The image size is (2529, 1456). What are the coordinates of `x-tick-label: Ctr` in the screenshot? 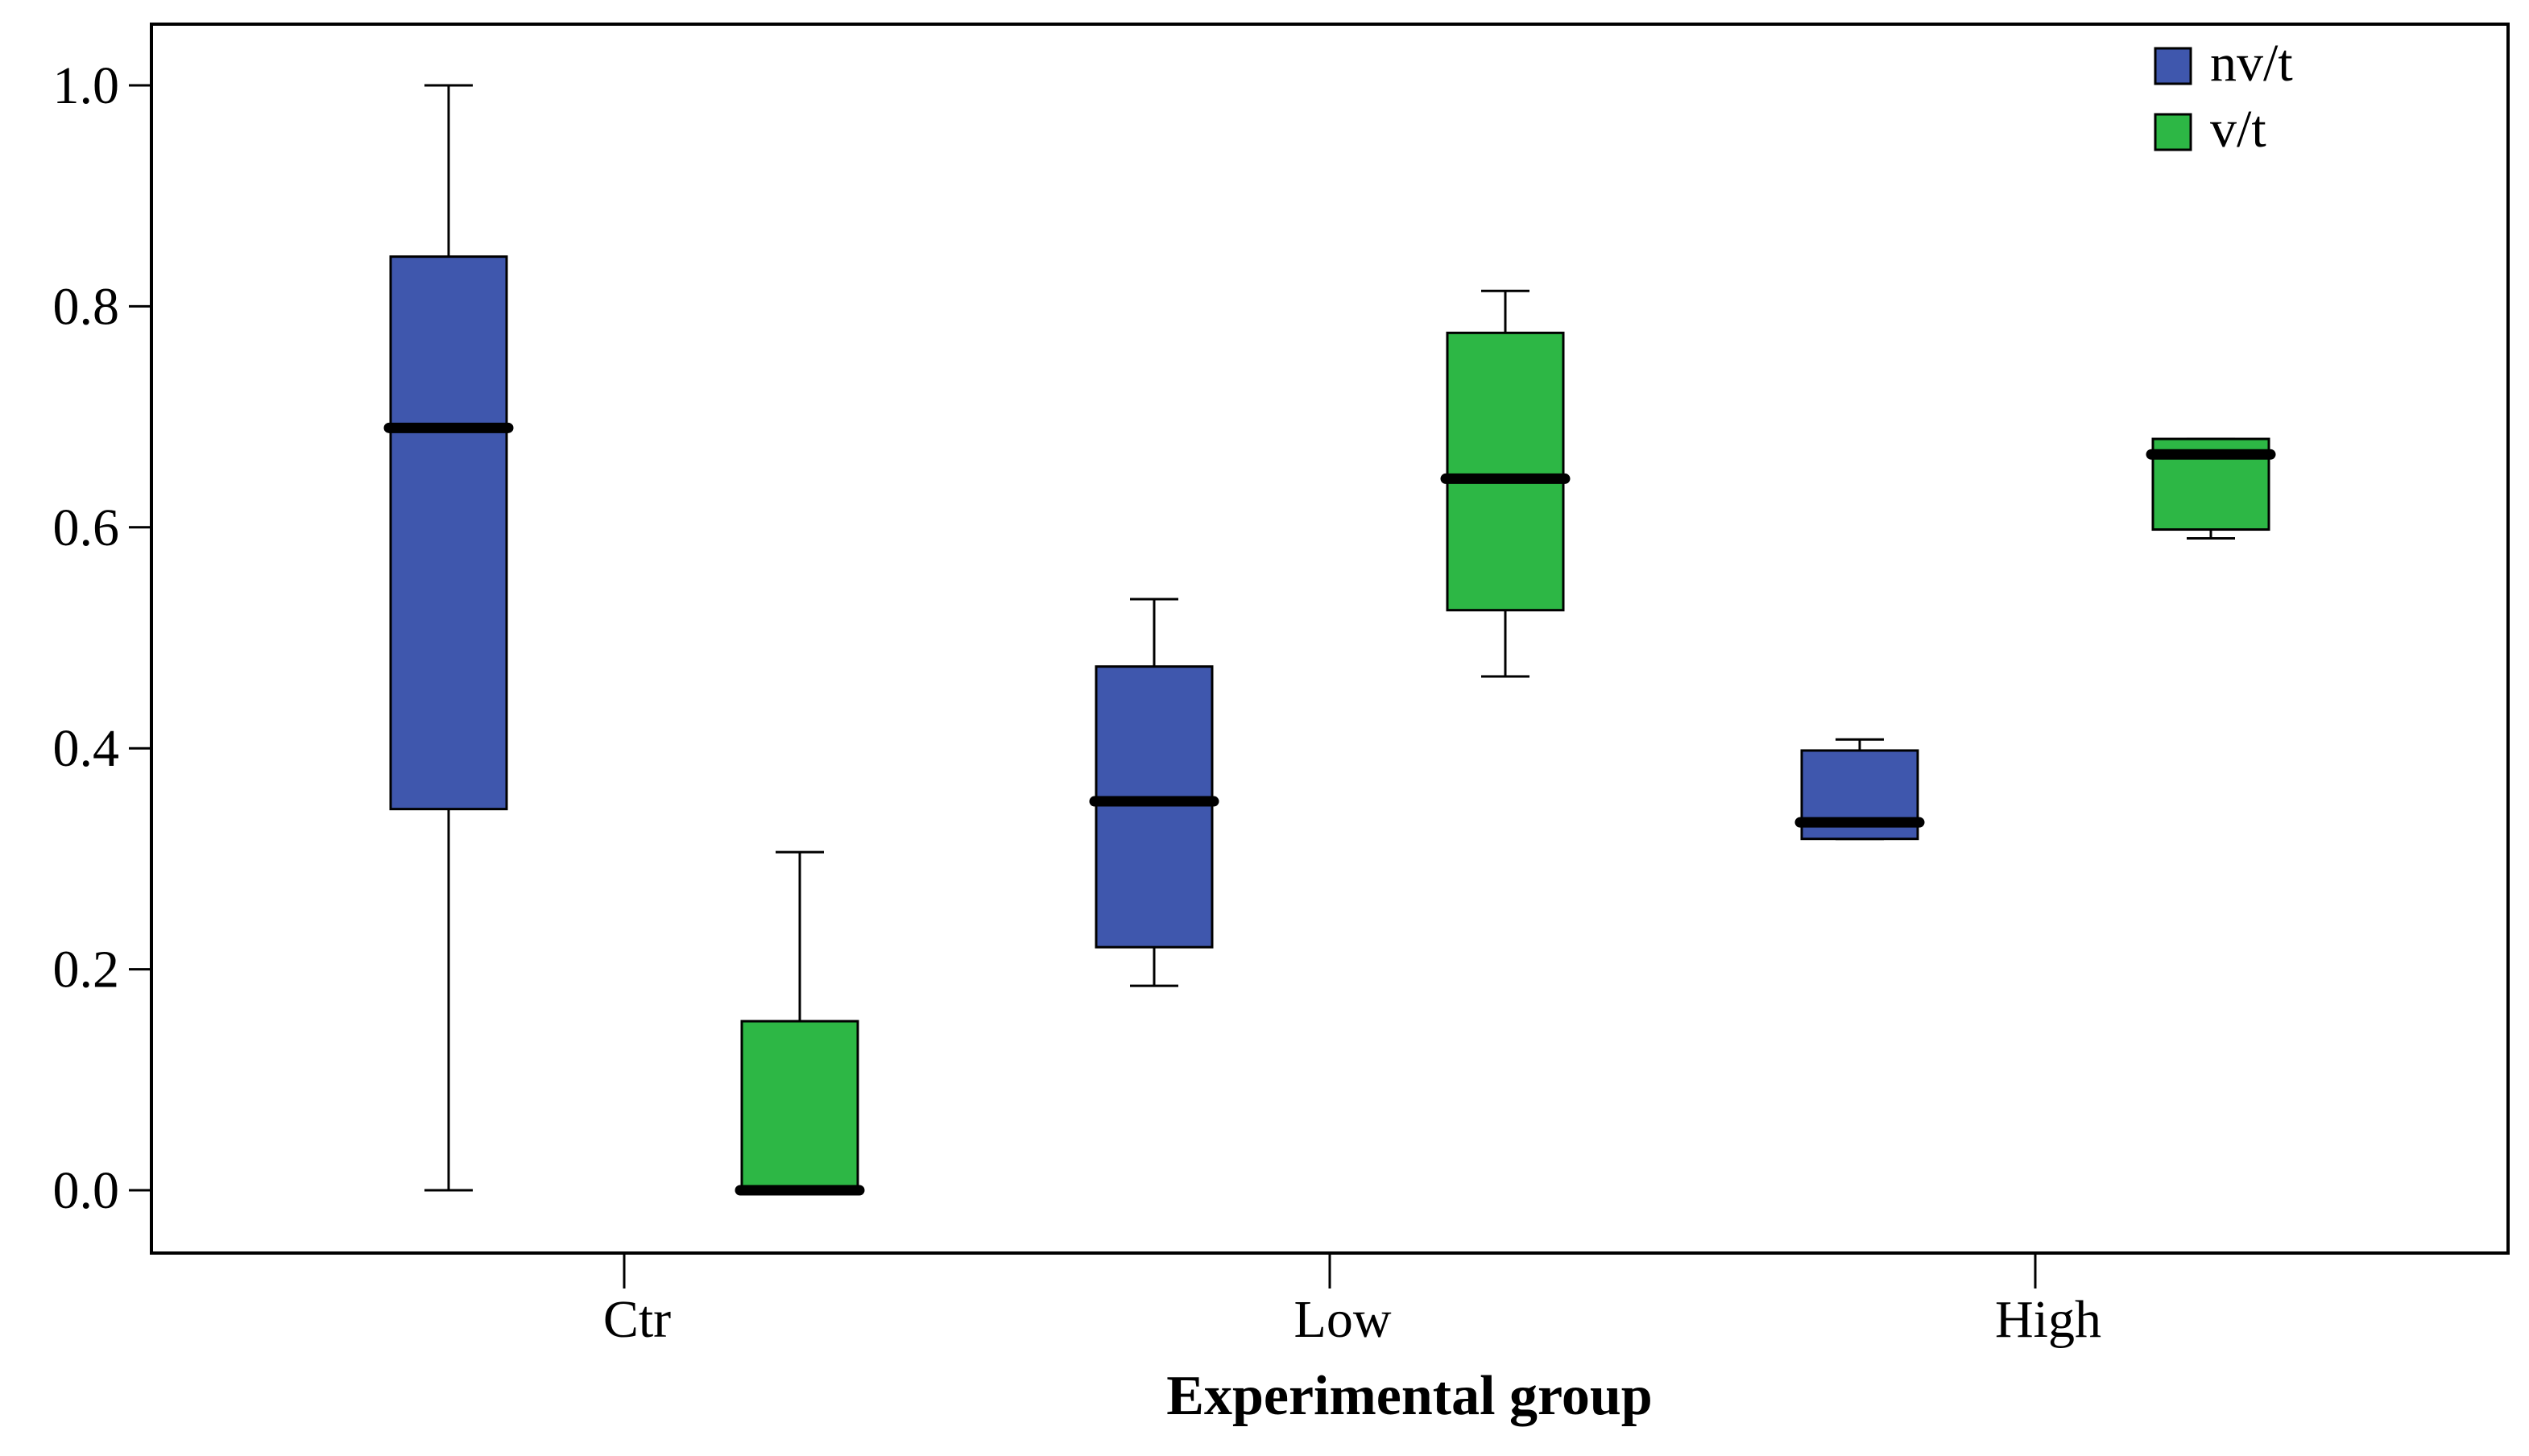 It's located at (637, 1319).